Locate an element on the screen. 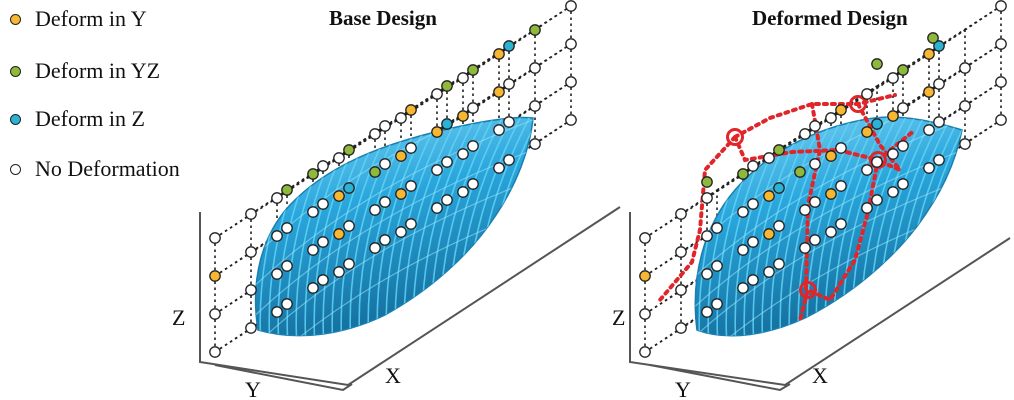 The height and width of the screenshot is (400, 1014). axis-label-x: X is located at coordinates (393, 375).